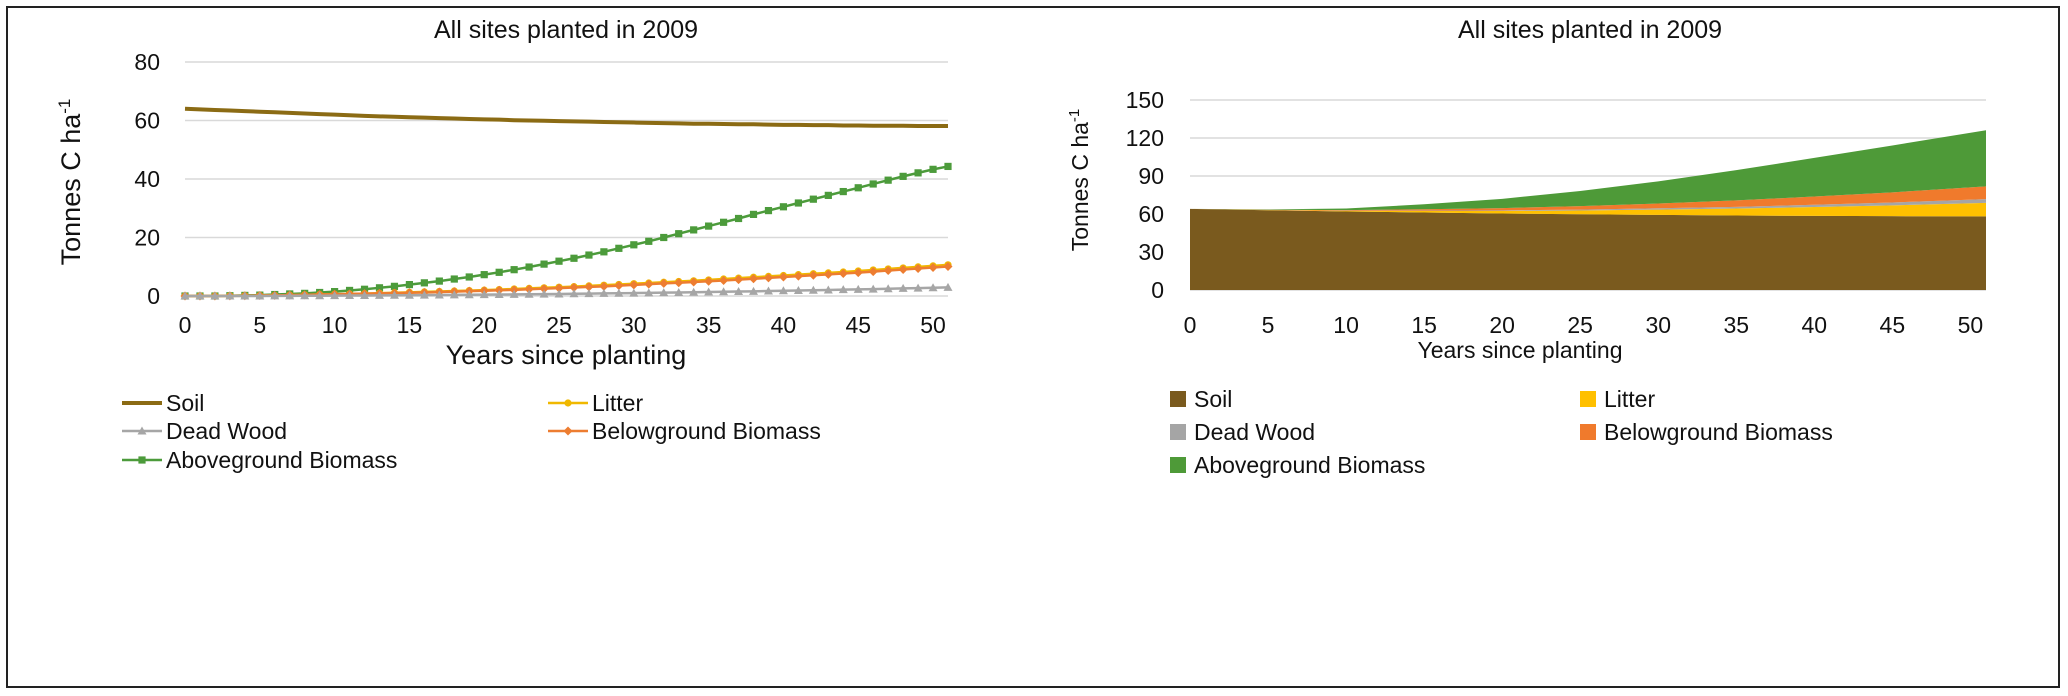 The height and width of the screenshot is (696, 2068). Describe the element at coordinates (147, 238) in the screenshot. I see `y-tick-label: 20` at that location.